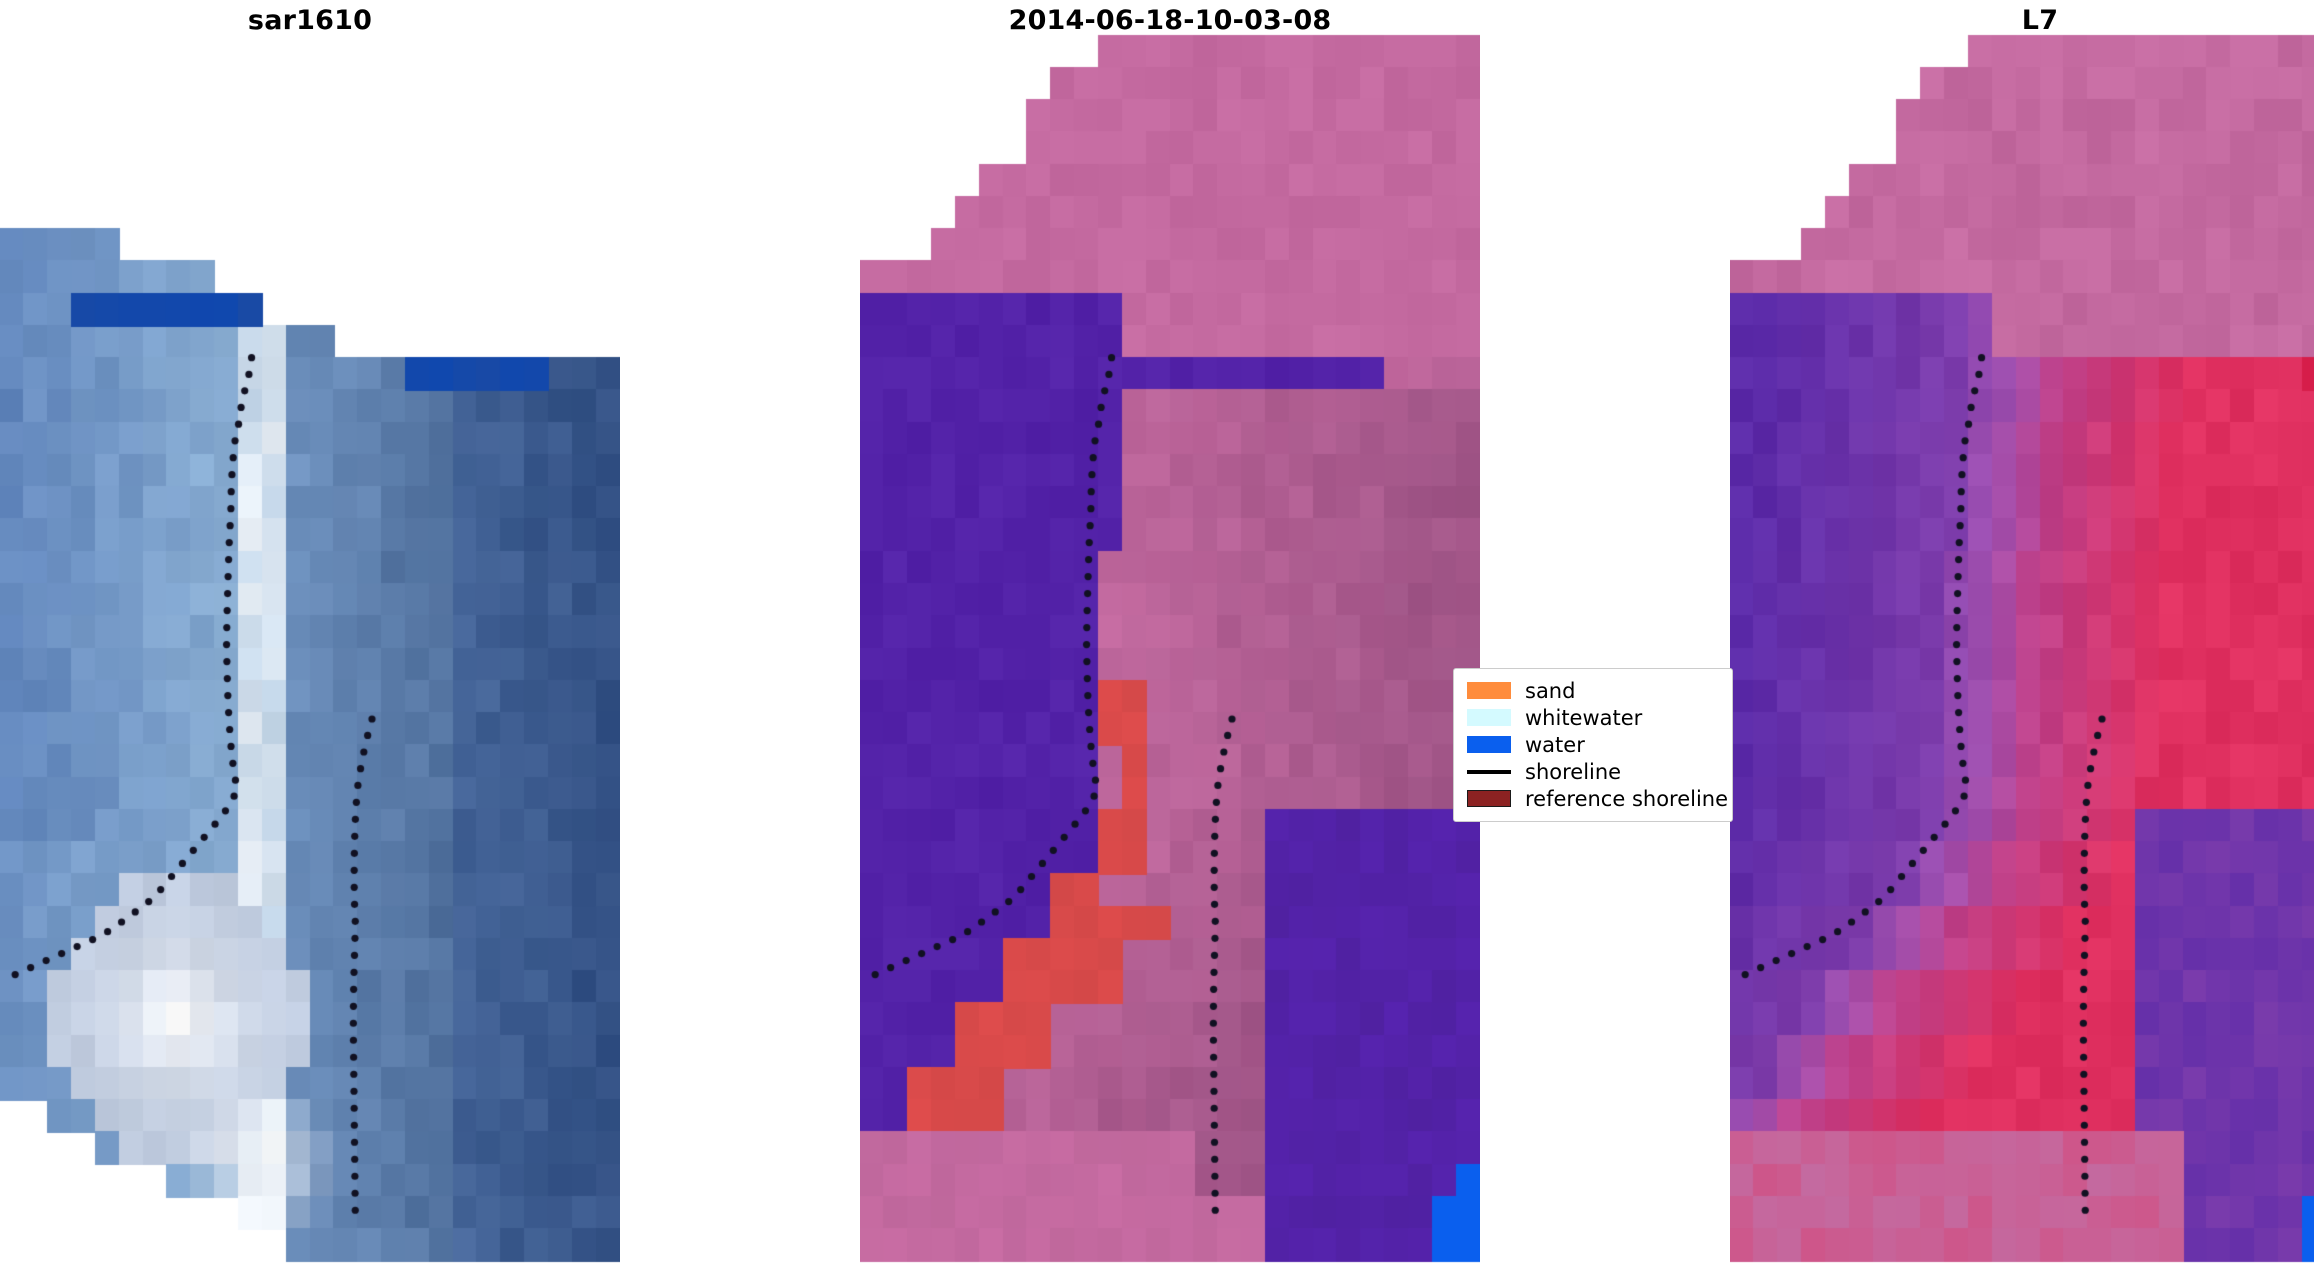 The image size is (2314, 1283). What do you see at coordinates (1489, 771) in the screenshot?
I see `legend-line-shoreline-icon` at bounding box center [1489, 771].